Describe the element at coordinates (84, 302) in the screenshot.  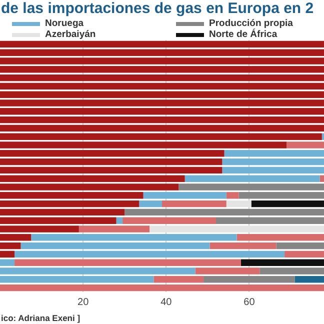
I see `x-tick-label: 20` at that location.